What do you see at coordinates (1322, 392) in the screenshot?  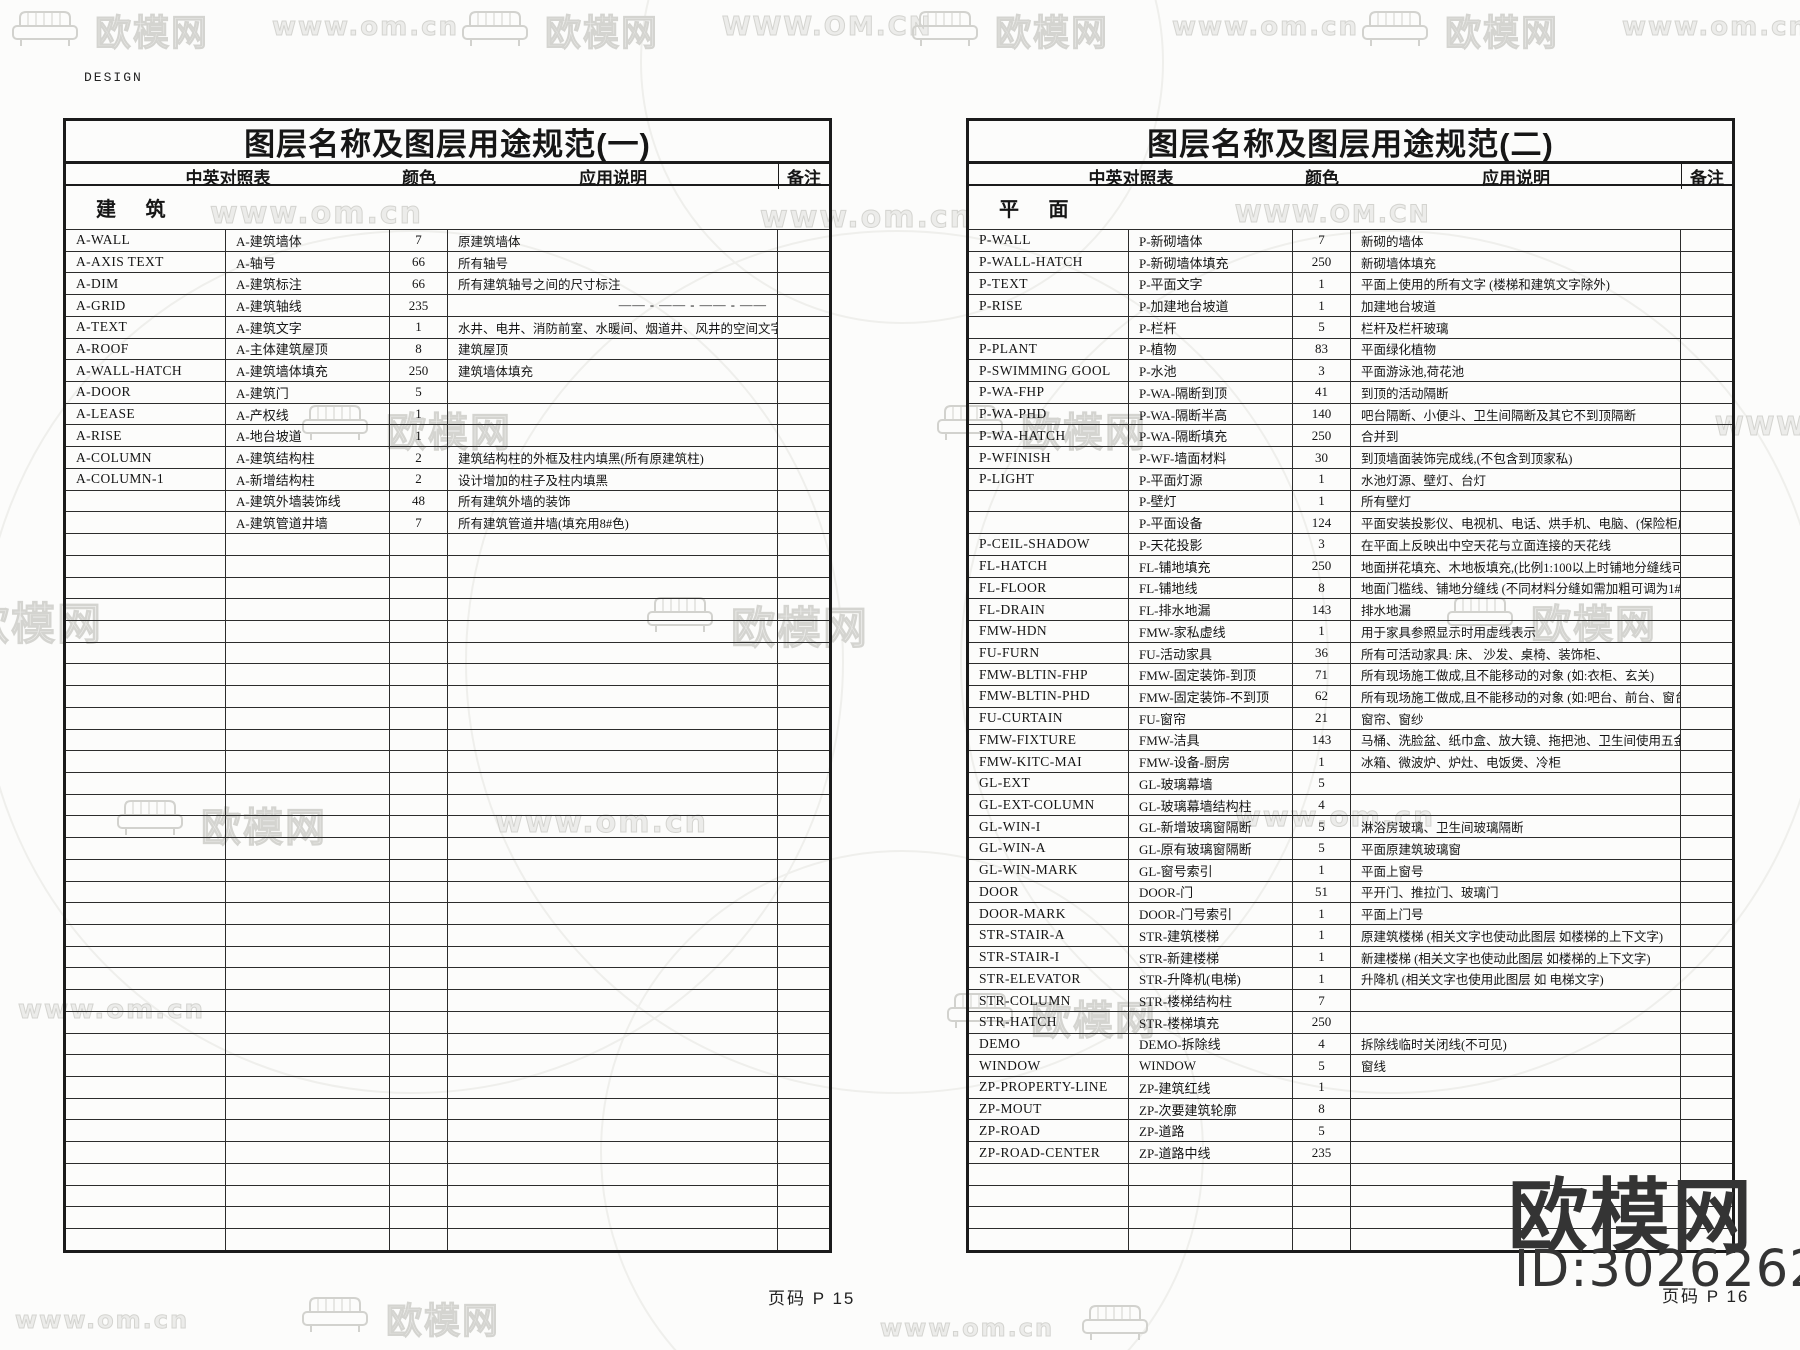 I see `layer-color: 41` at bounding box center [1322, 392].